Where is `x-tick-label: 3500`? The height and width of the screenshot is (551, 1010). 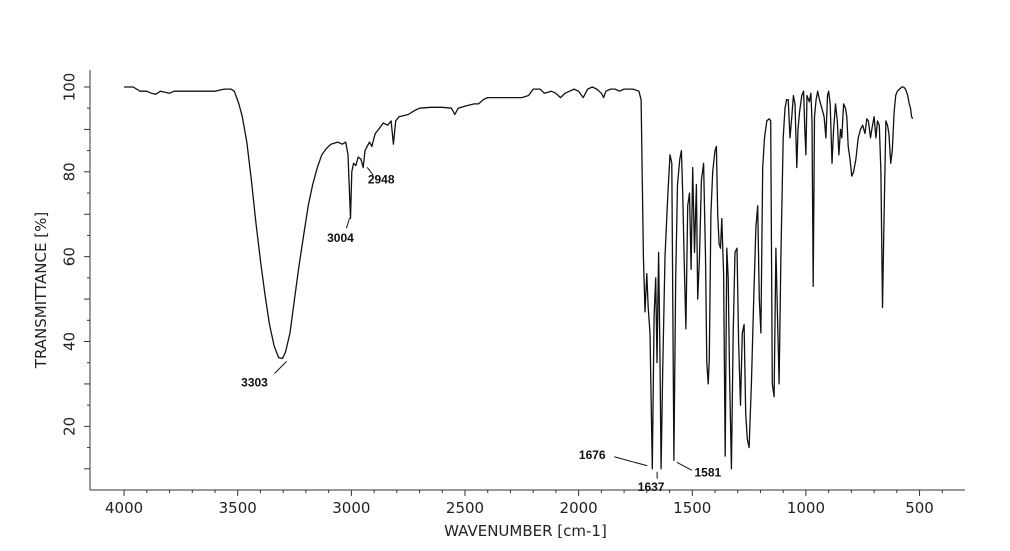
x-tick-label: 3500 is located at coordinates (238, 508).